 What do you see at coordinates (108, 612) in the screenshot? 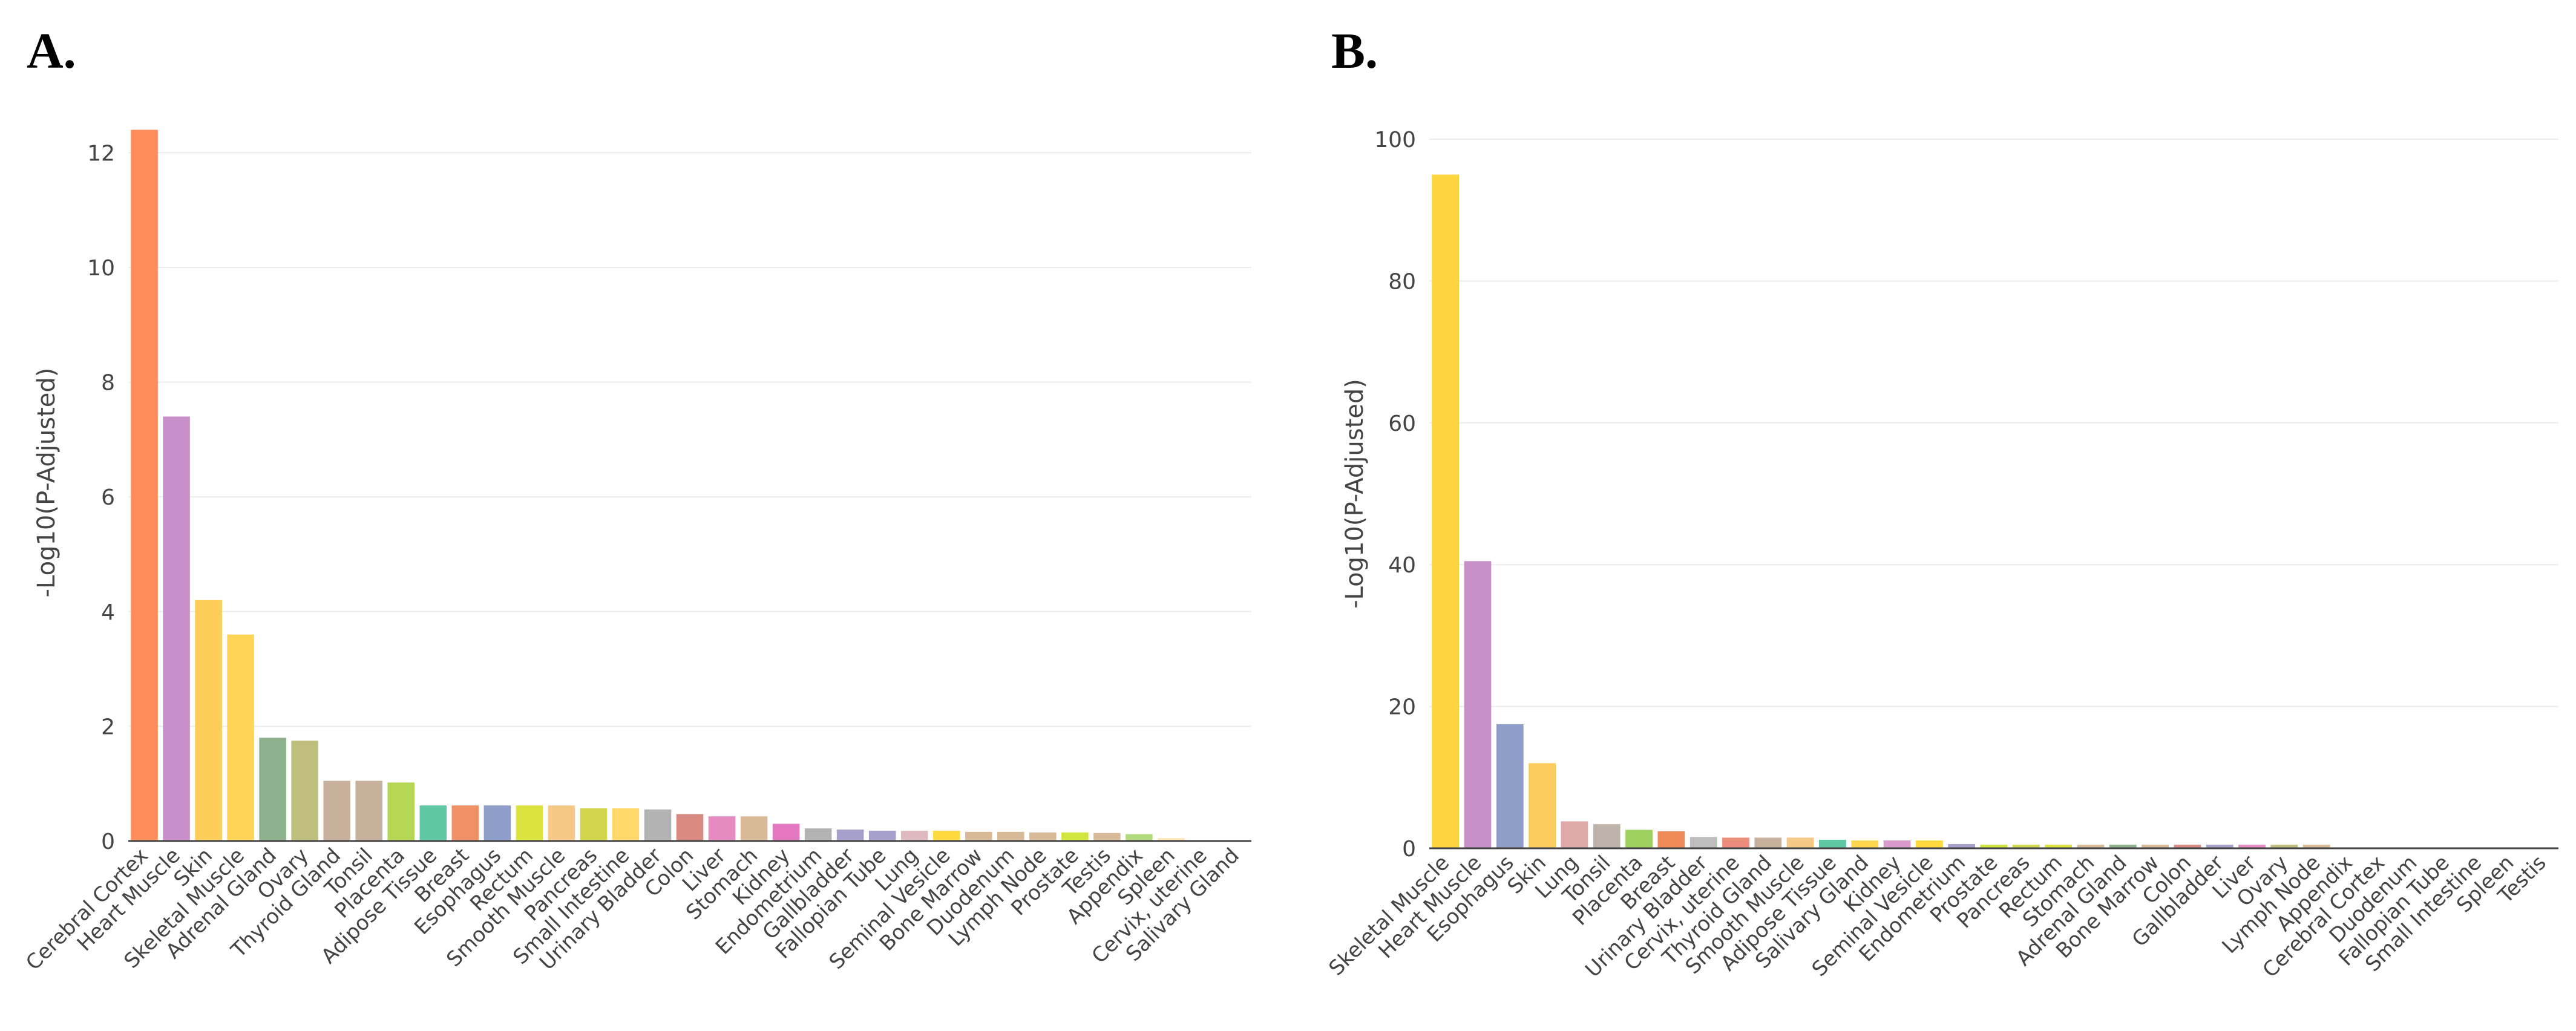
I see `y-tick-label-a: 4` at bounding box center [108, 612].